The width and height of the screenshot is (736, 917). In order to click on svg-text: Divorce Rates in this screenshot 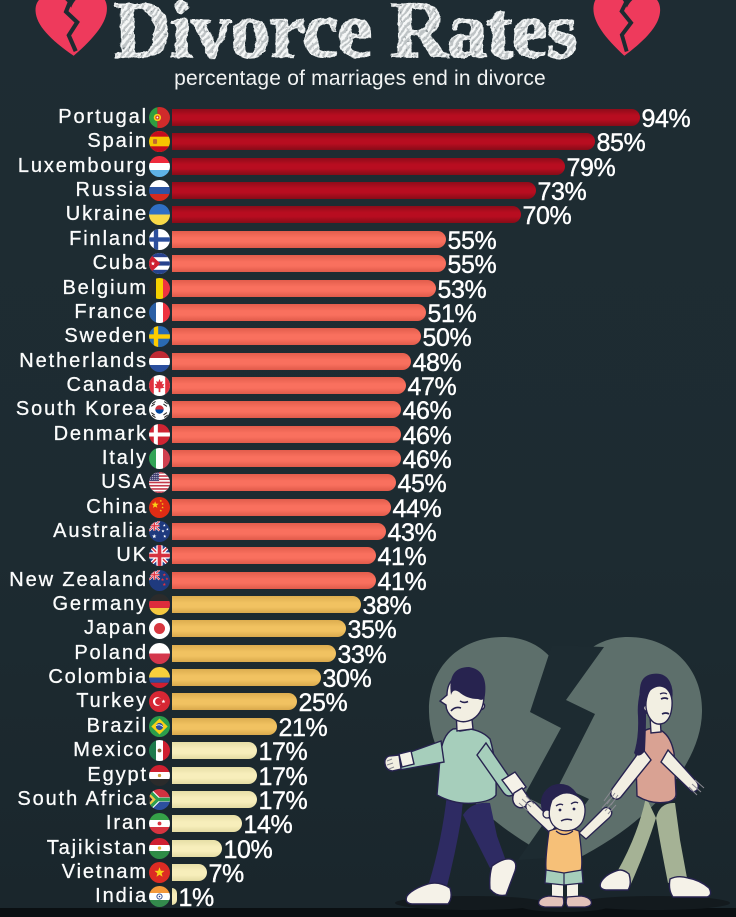, I will do `click(344, 37)`.